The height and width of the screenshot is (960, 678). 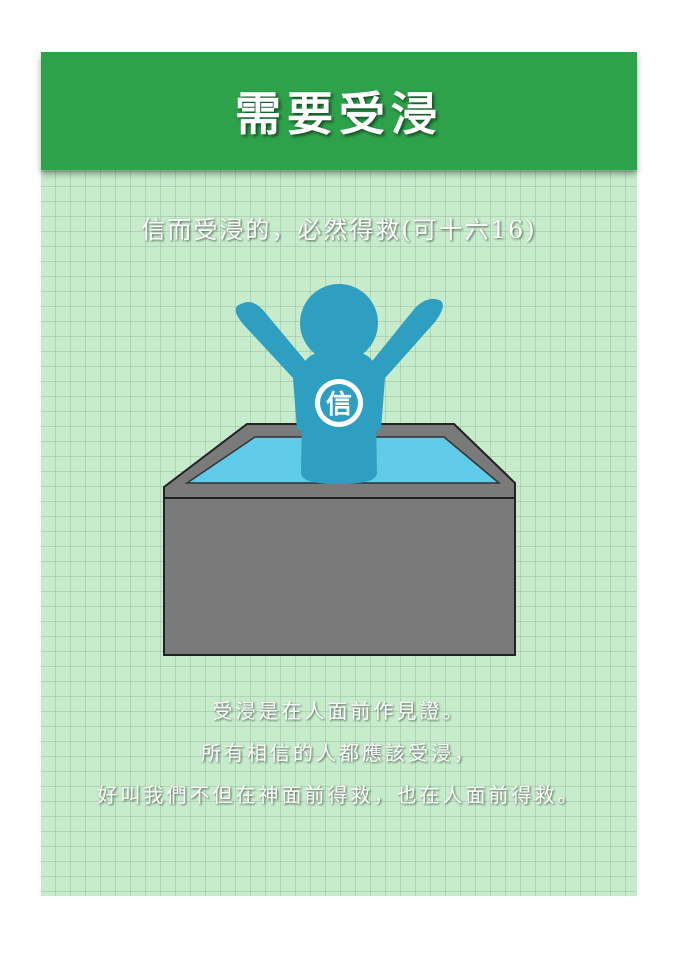 What do you see at coordinates (339, 795) in the screenshot?
I see `body-line-3: 好叫我們不但在神面前得救，也在人面前得救。` at bounding box center [339, 795].